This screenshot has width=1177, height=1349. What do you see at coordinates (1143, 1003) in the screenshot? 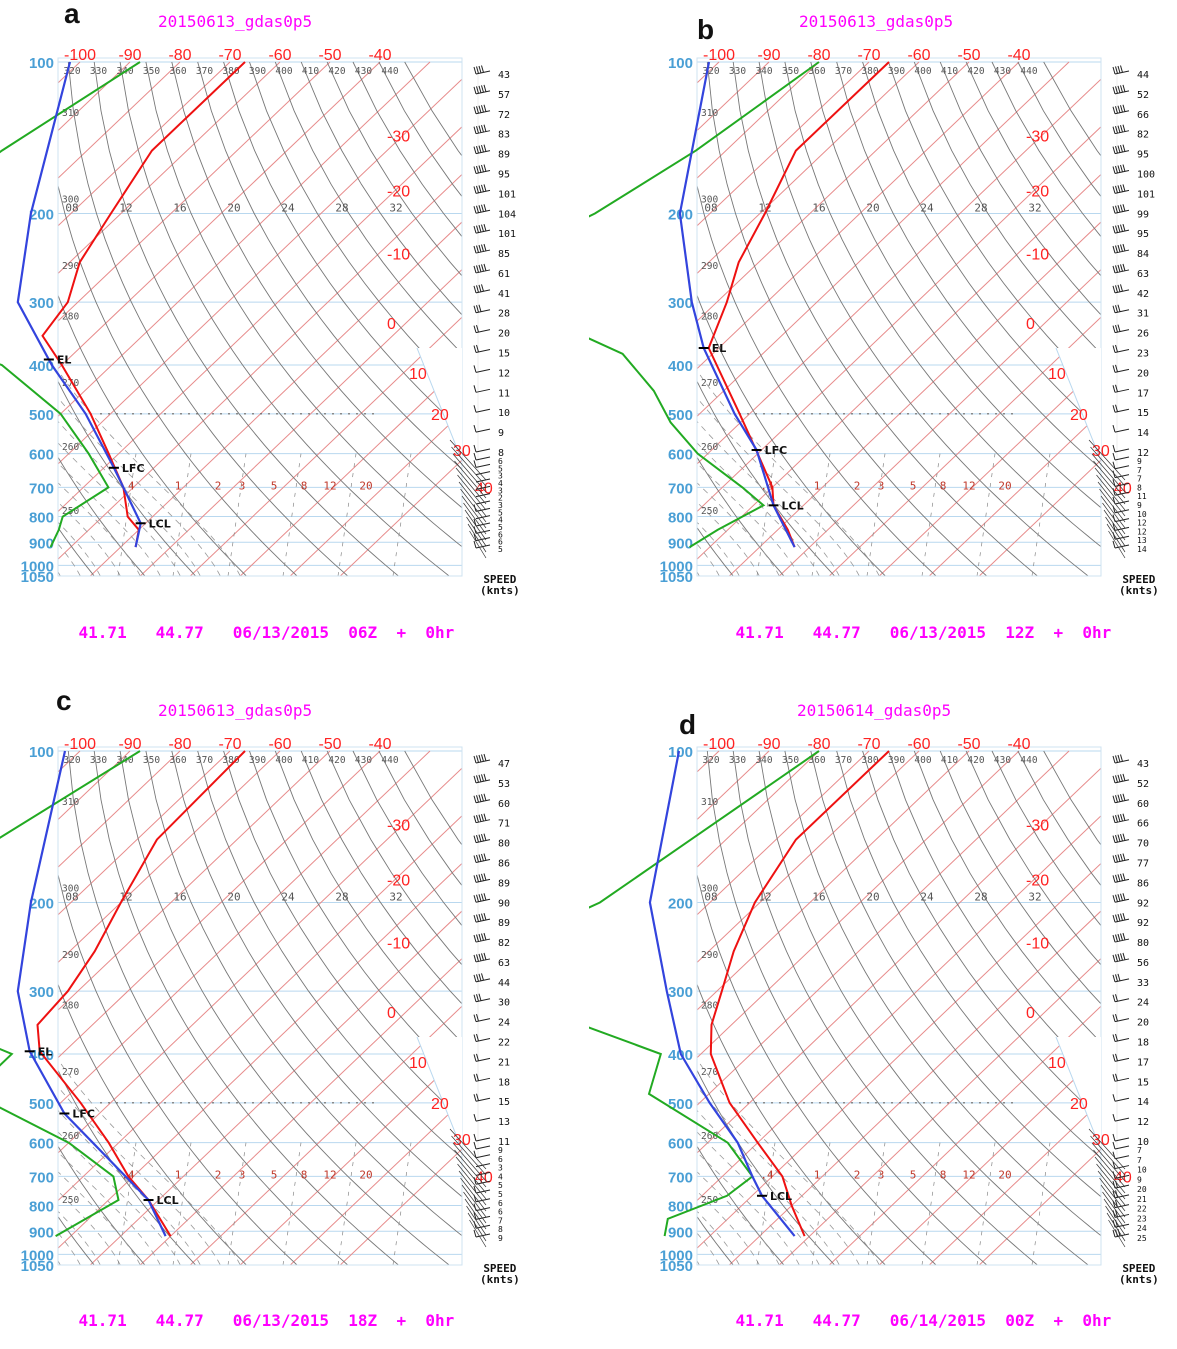
I see `wind-speed-label: 24` at bounding box center [1143, 1003].